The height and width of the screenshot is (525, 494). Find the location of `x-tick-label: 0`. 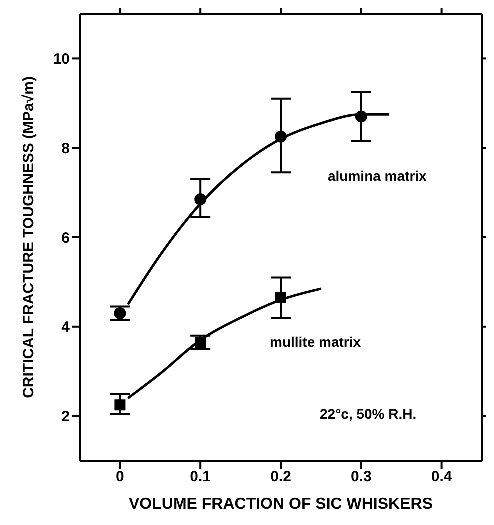

x-tick-label: 0 is located at coordinates (120, 477).